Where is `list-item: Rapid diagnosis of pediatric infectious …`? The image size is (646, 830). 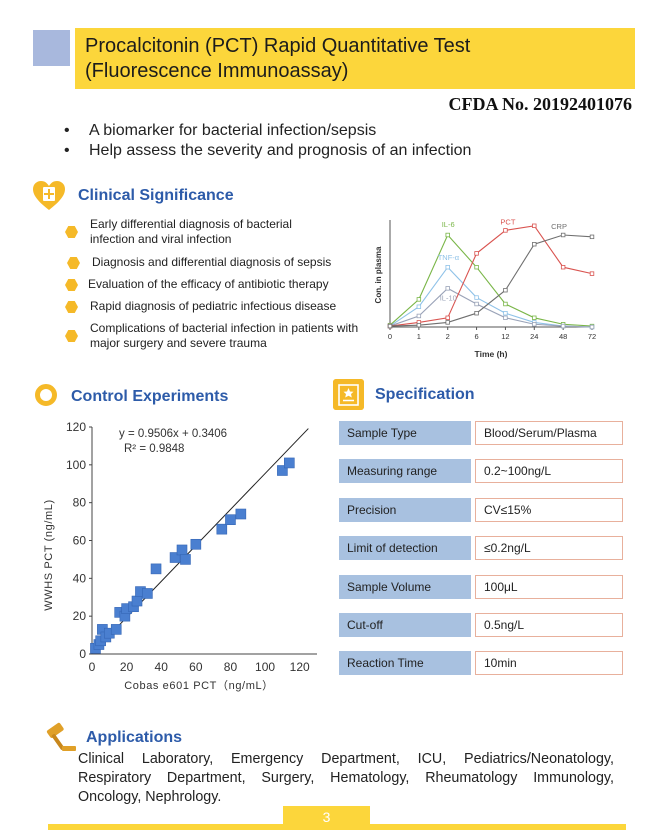 list-item: Rapid diagnosis of pediatric infectious … is located at coordinates (199, 306).